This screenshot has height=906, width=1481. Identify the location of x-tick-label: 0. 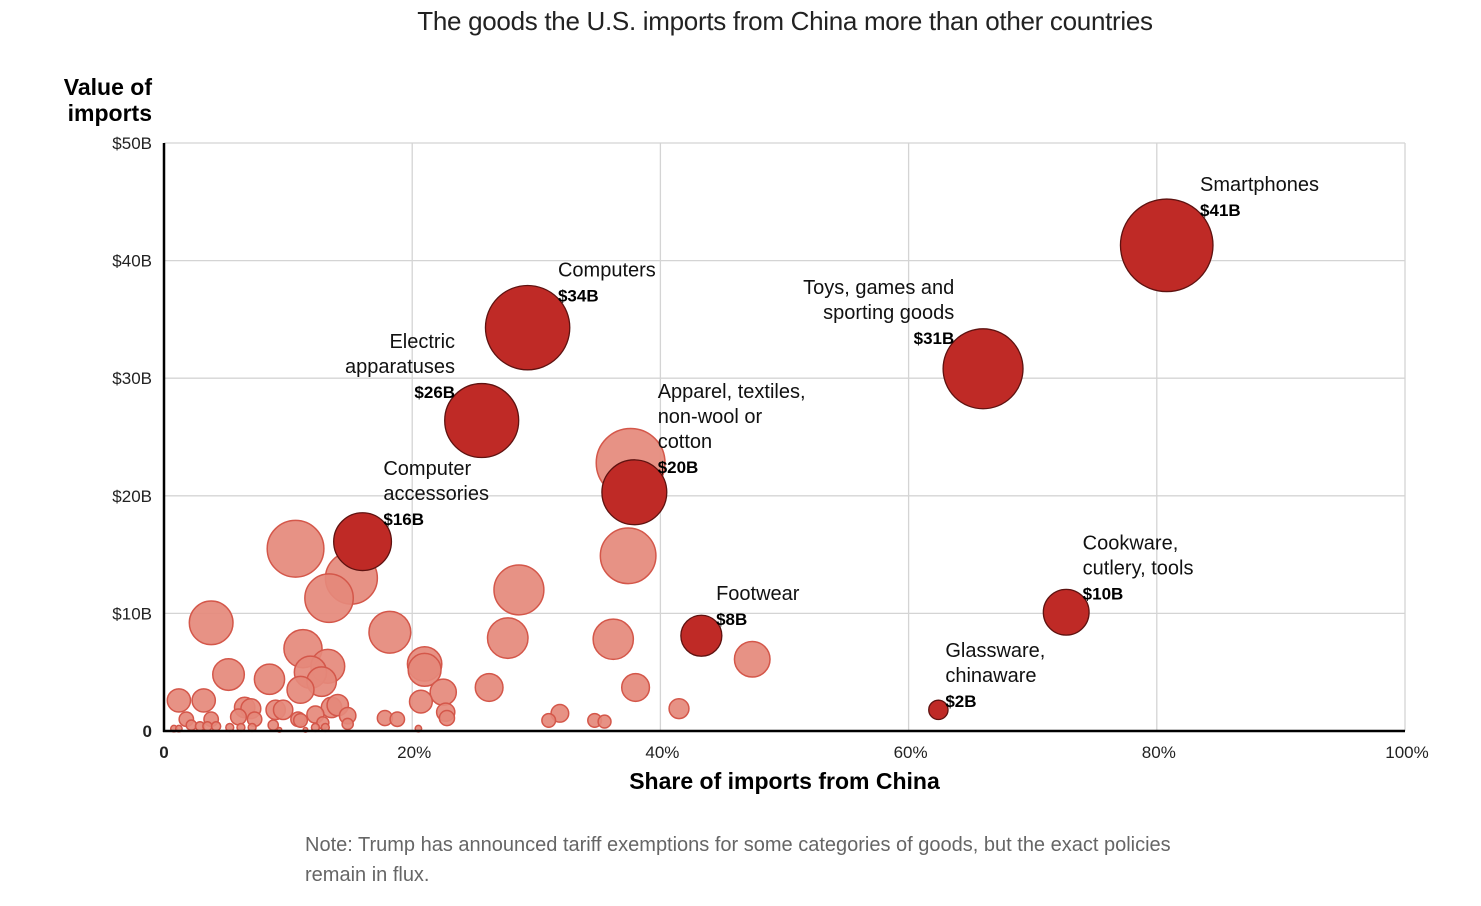
(163, 752).